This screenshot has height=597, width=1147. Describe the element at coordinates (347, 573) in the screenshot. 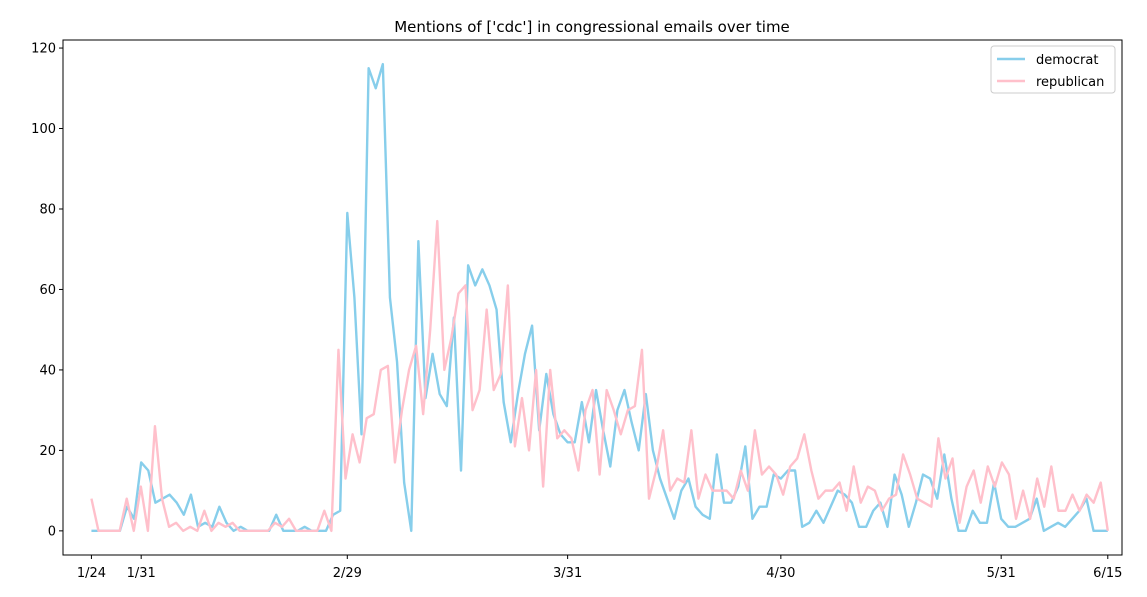

I see `x-tick-label: 2/29` at that location.